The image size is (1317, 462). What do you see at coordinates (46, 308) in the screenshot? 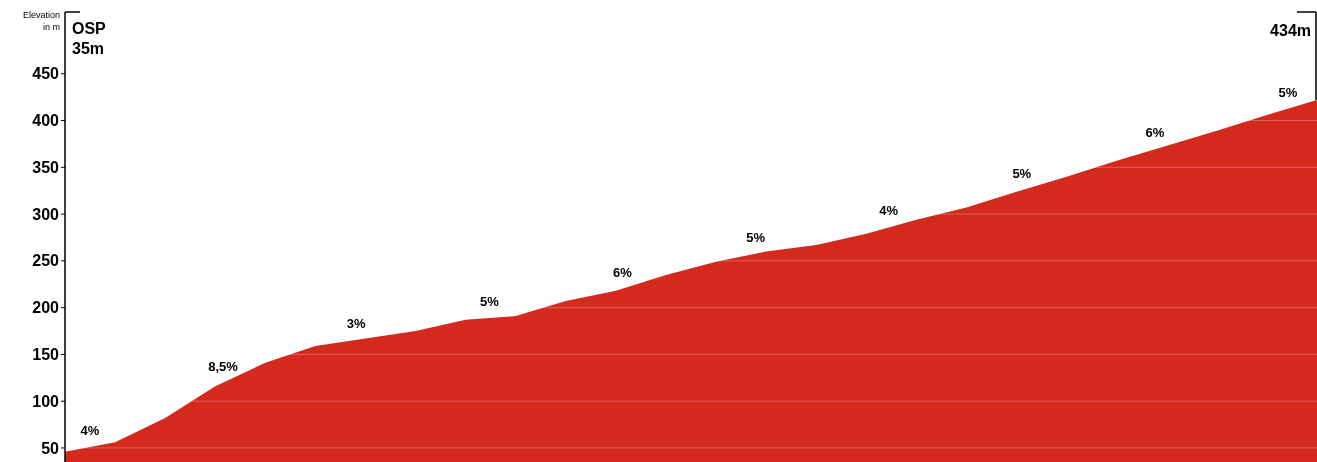
I see `y-tick-label: 200` at bounding box center [46, 308].